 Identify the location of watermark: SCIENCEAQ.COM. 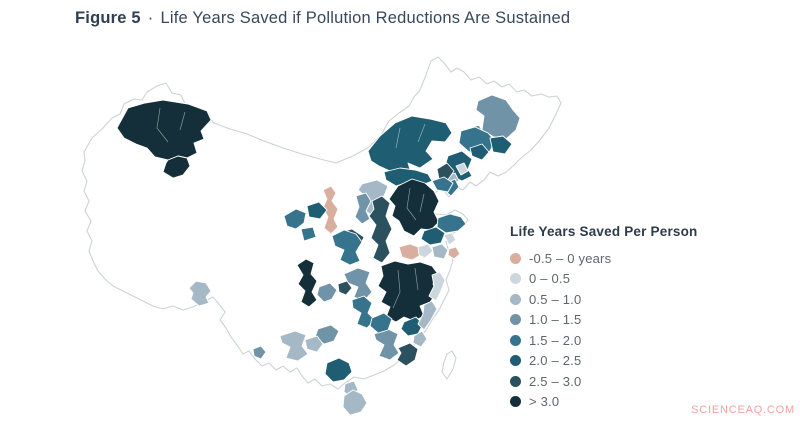
(743, 410).